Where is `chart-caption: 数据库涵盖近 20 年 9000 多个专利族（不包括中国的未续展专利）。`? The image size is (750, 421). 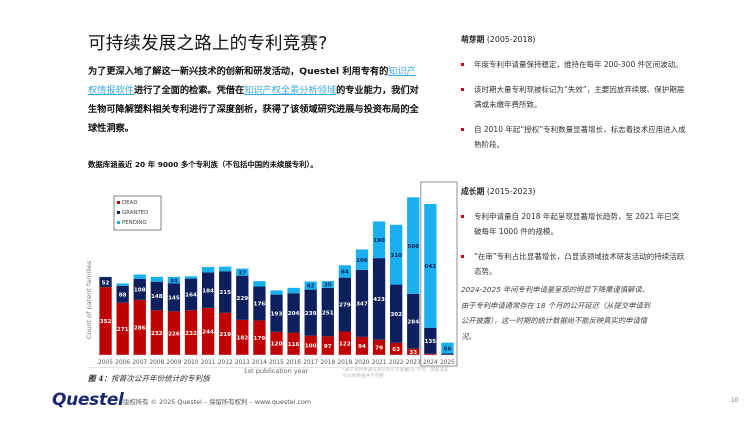
chart-caption: 数据库涵盖近 20 年 9000 多个专利族（不包括中国的未续展专利）。 is located at coordinates (203, 164).